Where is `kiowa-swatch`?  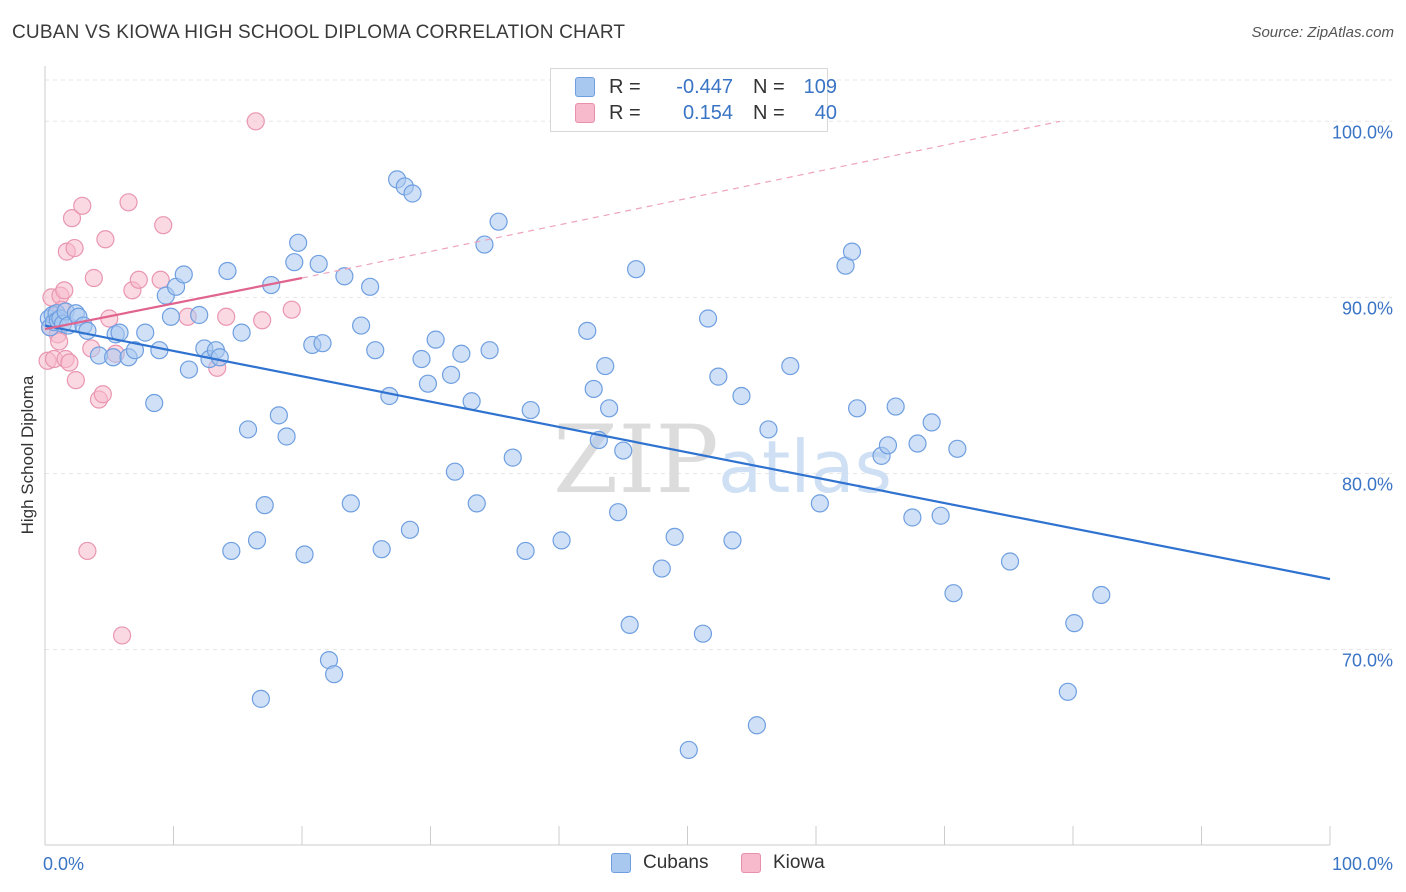 kiowa-swatch is located at coordinates (585, 113).